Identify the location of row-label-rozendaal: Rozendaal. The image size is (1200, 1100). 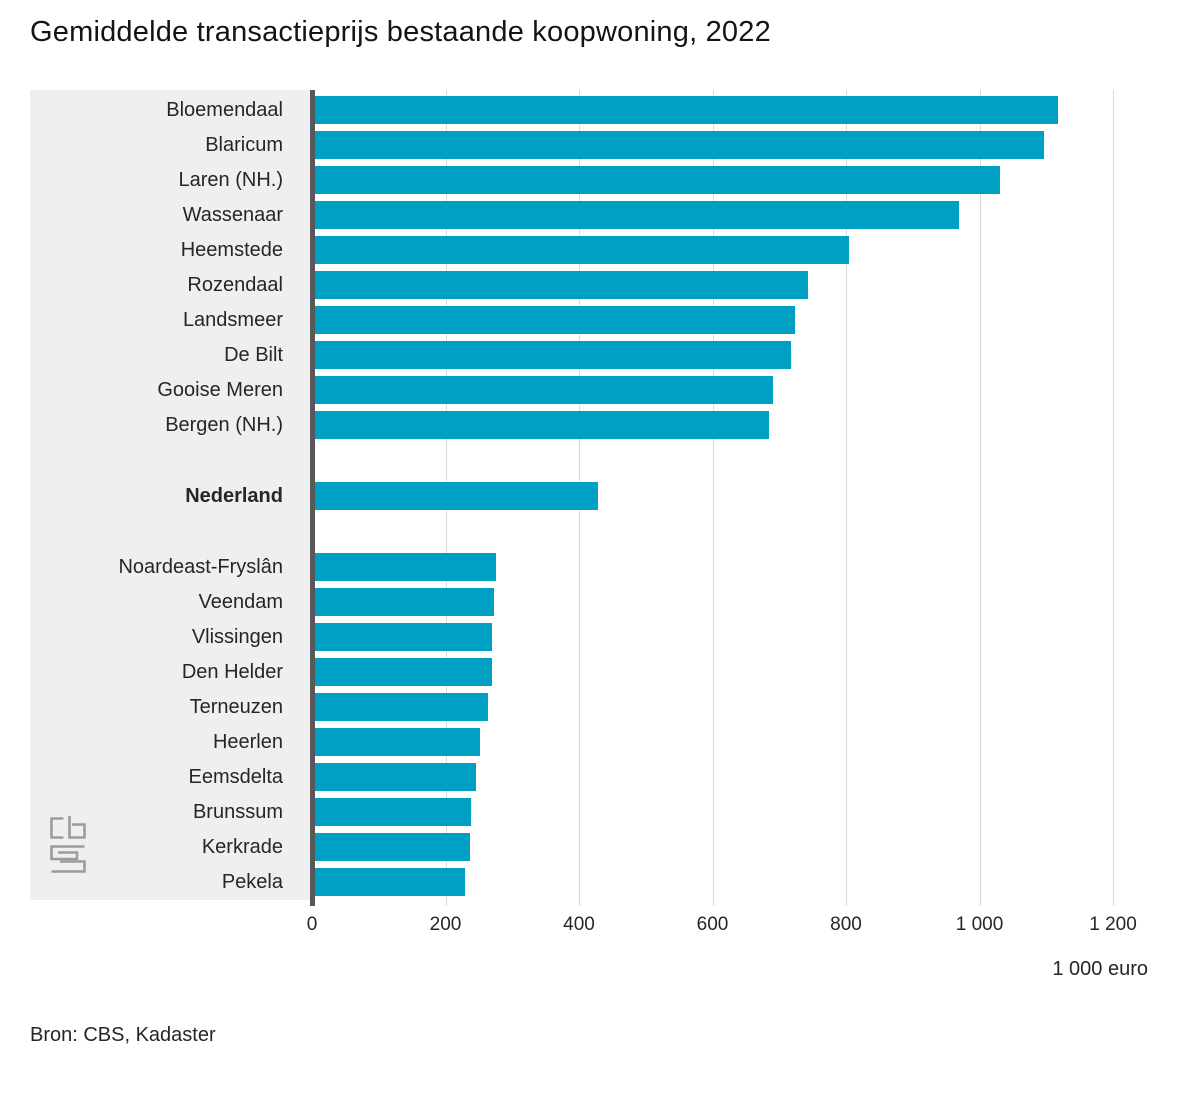
(235, 285).